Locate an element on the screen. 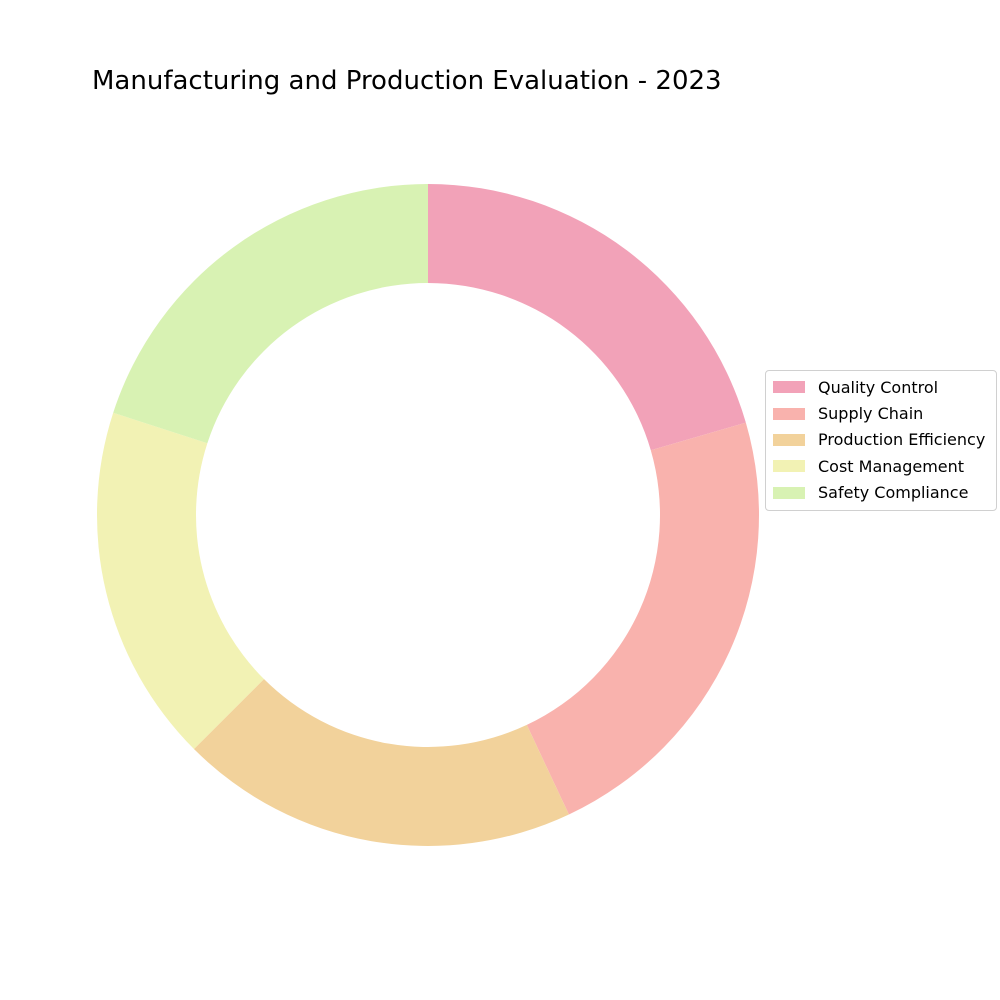 This screenshot has width=1000, height=1000. legend-label: Safety Compliance is located at coordinates (893, 493).